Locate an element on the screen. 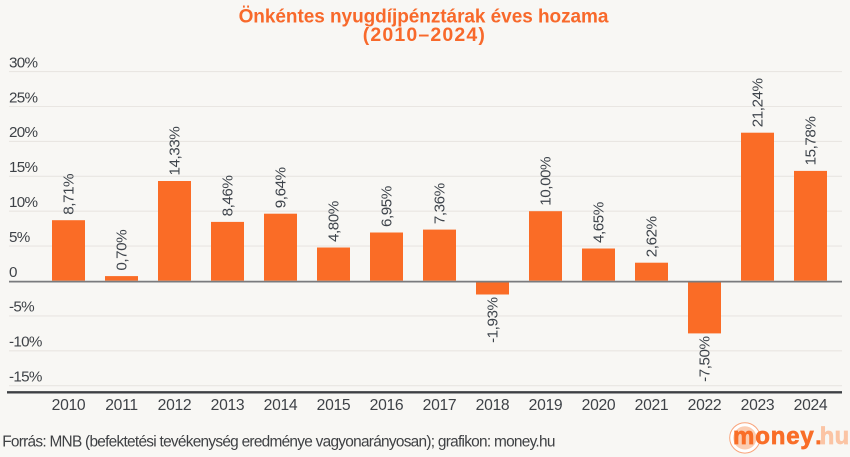  svg-text: 21,24% is located at coordinates (758, 102).